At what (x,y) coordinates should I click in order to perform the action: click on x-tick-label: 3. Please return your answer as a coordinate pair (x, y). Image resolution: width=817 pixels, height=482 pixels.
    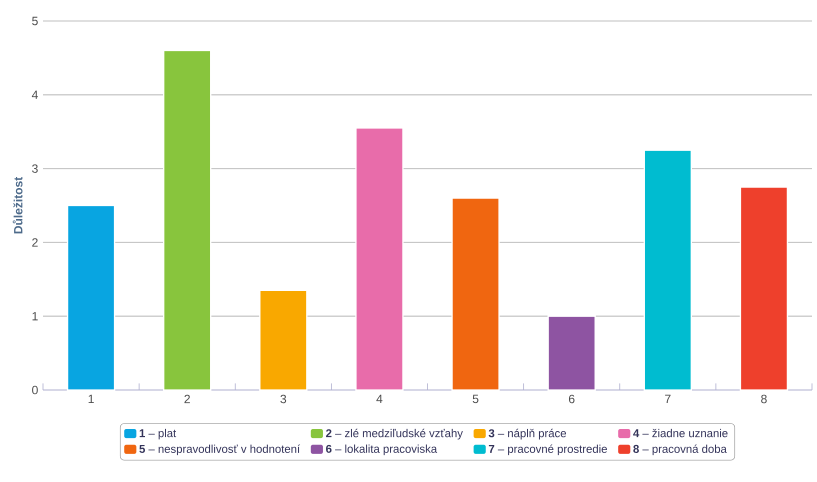
    Looking at the image, I should click on (283, 399).